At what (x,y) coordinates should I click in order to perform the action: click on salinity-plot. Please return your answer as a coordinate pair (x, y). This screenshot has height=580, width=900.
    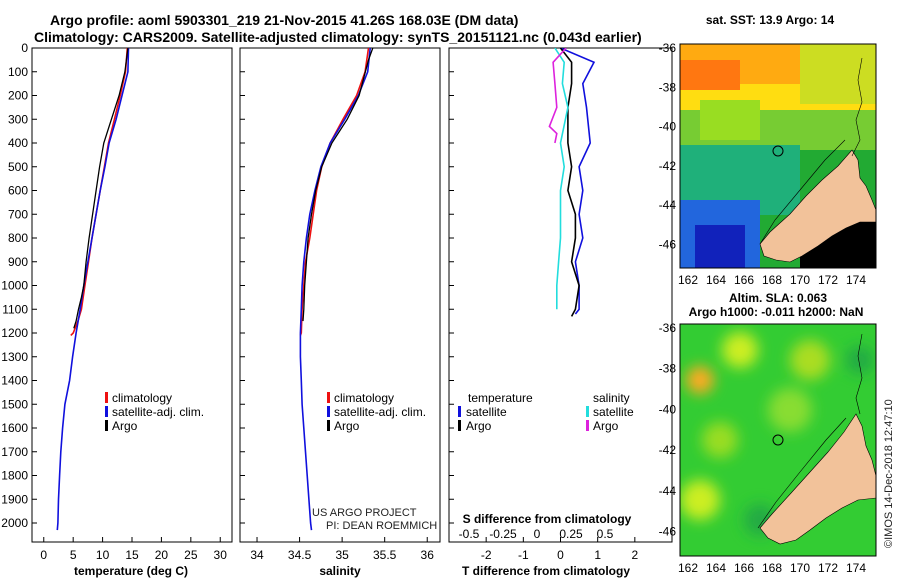
    Looking at the image, I should click on (336, 289).